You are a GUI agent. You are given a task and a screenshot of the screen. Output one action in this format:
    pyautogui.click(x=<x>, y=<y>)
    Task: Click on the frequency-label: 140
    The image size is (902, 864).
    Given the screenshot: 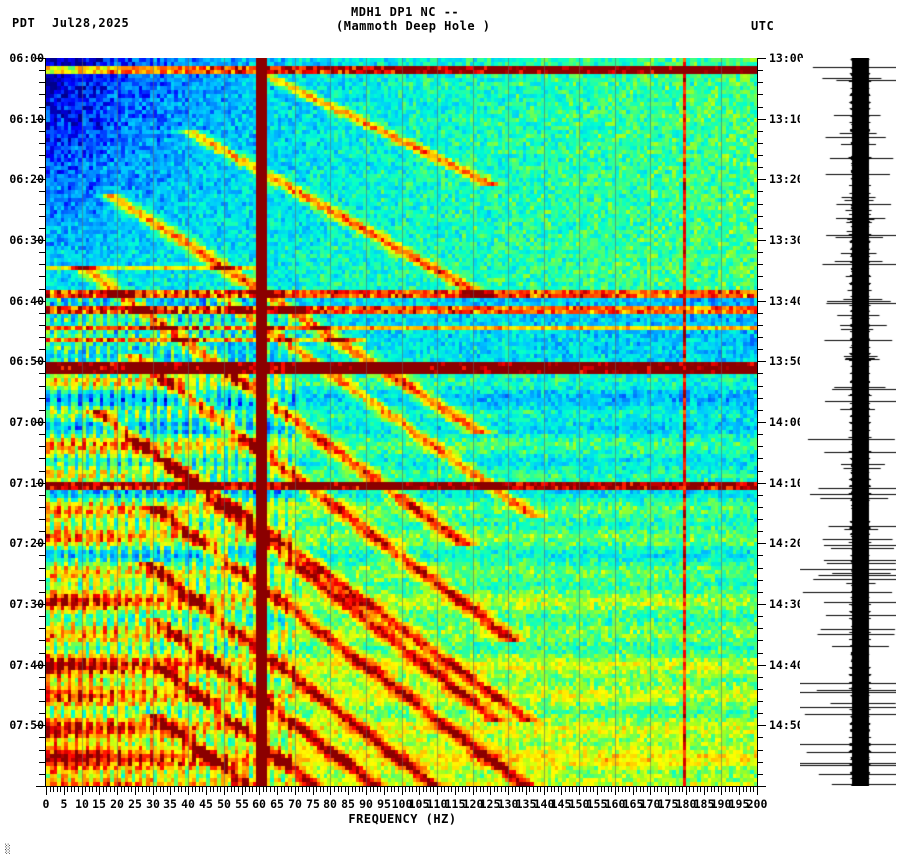 What is the action you would take?
    pyautogui.click(x=544, y=804)
    